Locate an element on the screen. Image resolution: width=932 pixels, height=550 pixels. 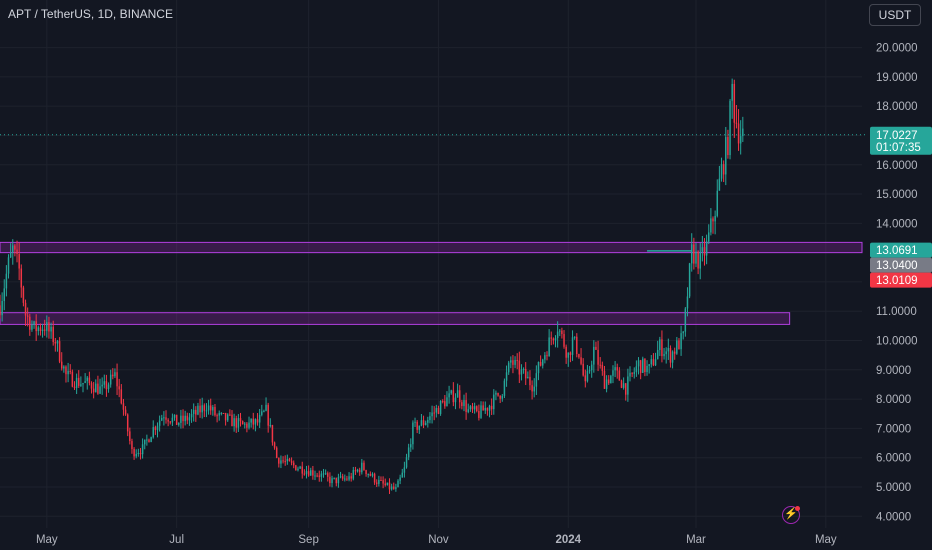
resistance-zone is located at coordinates (395, 318).